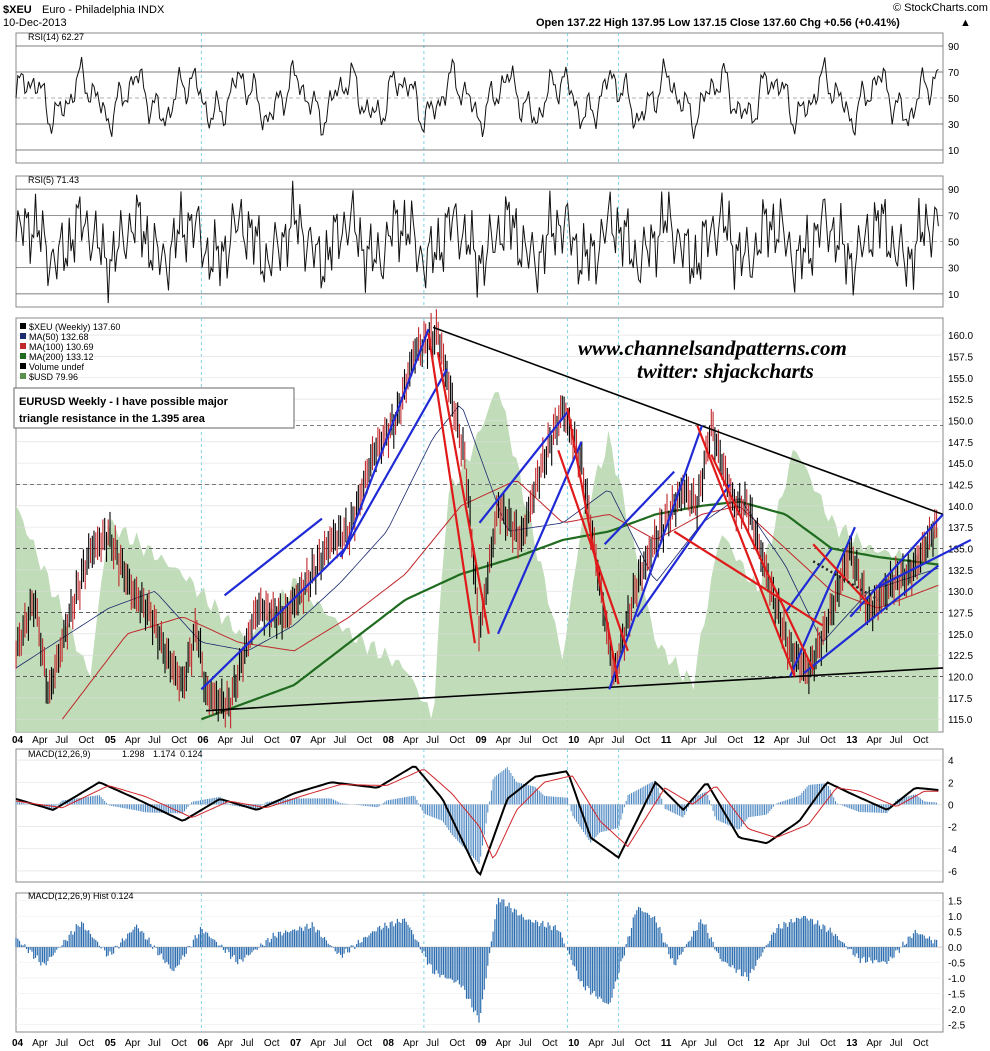 The height and width of the screenshot is (1051, 990). I want to click on price-tick-label: 127.5, so click(960, 613).